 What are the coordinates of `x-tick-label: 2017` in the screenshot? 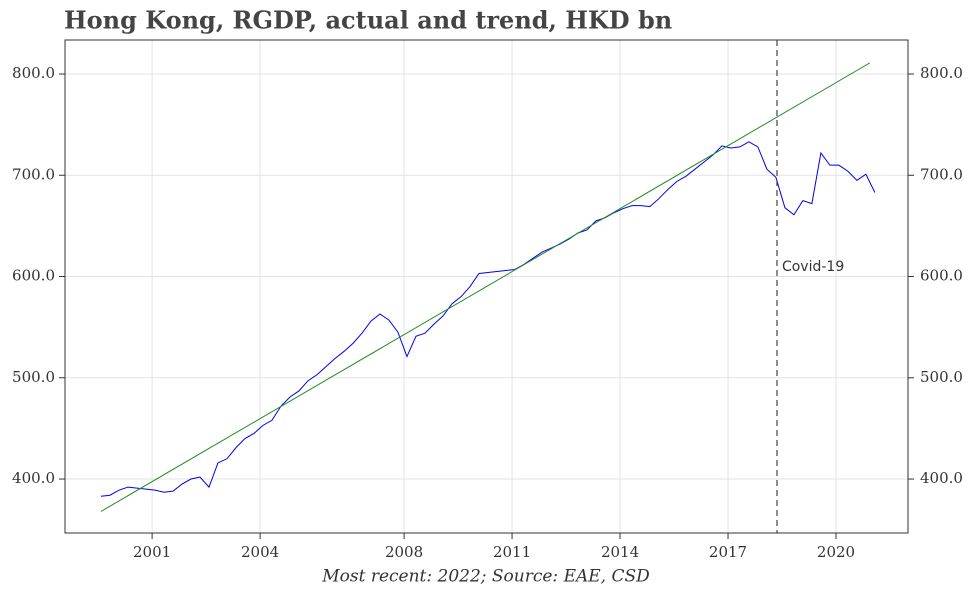 It's located at (728, 552).